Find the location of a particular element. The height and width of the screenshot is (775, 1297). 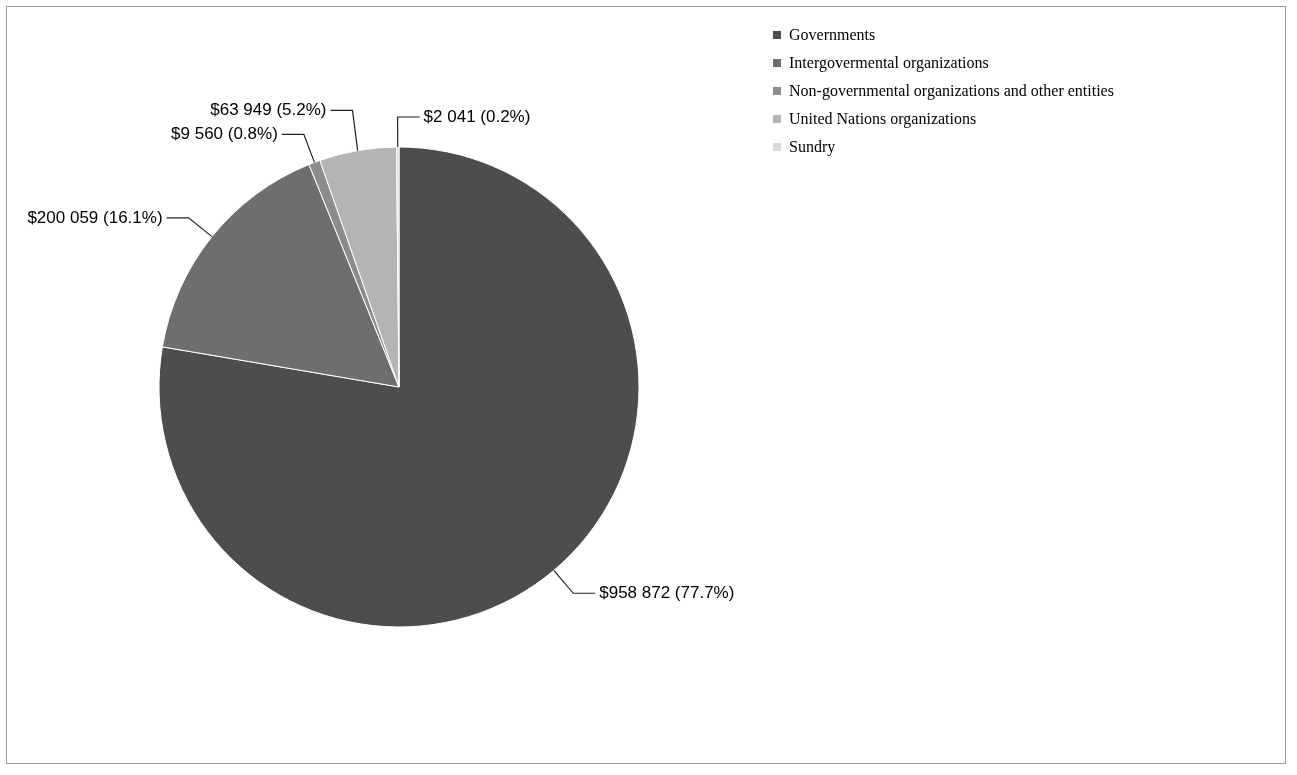

data-label: $9 560 (0.8%) is located at coordinates (224, 134).